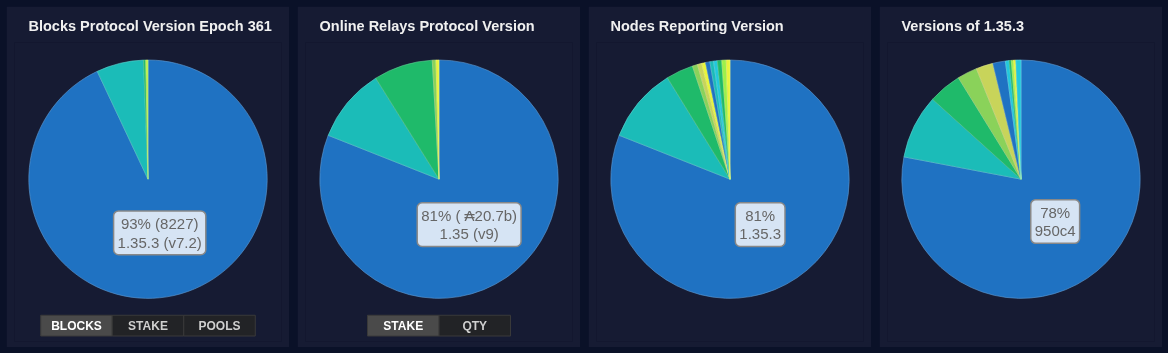 The image size is (1171, 353). What do you see at coordinates (150, 25) in the screenshot?
I see `chart-title: Blocks Protocol Version Epoch 361` at bounding box center [150, 25].